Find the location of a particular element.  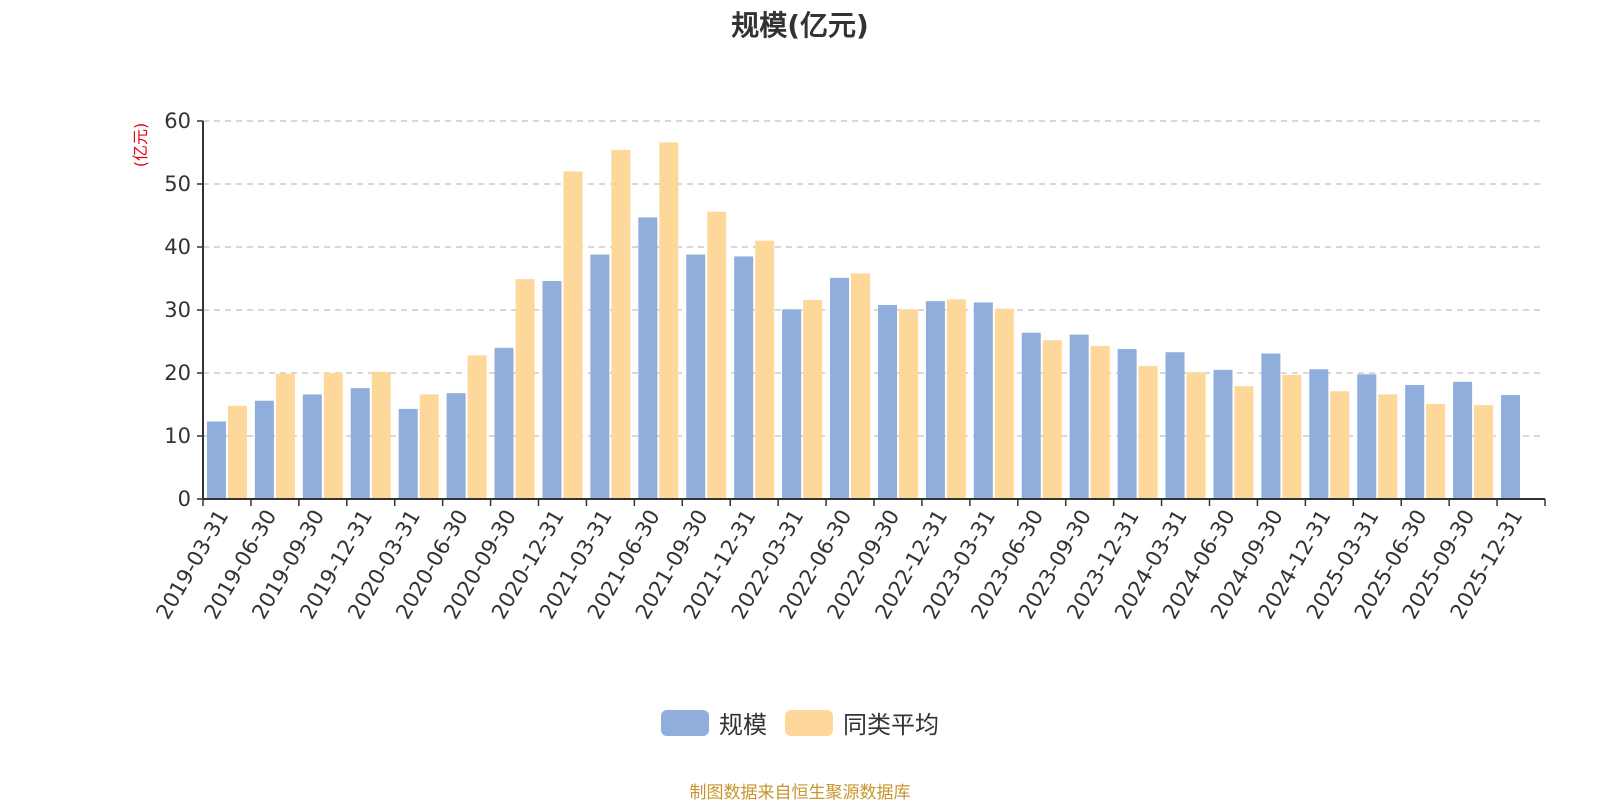

y-tick-label: 0 is located at coordinates (184, 499).